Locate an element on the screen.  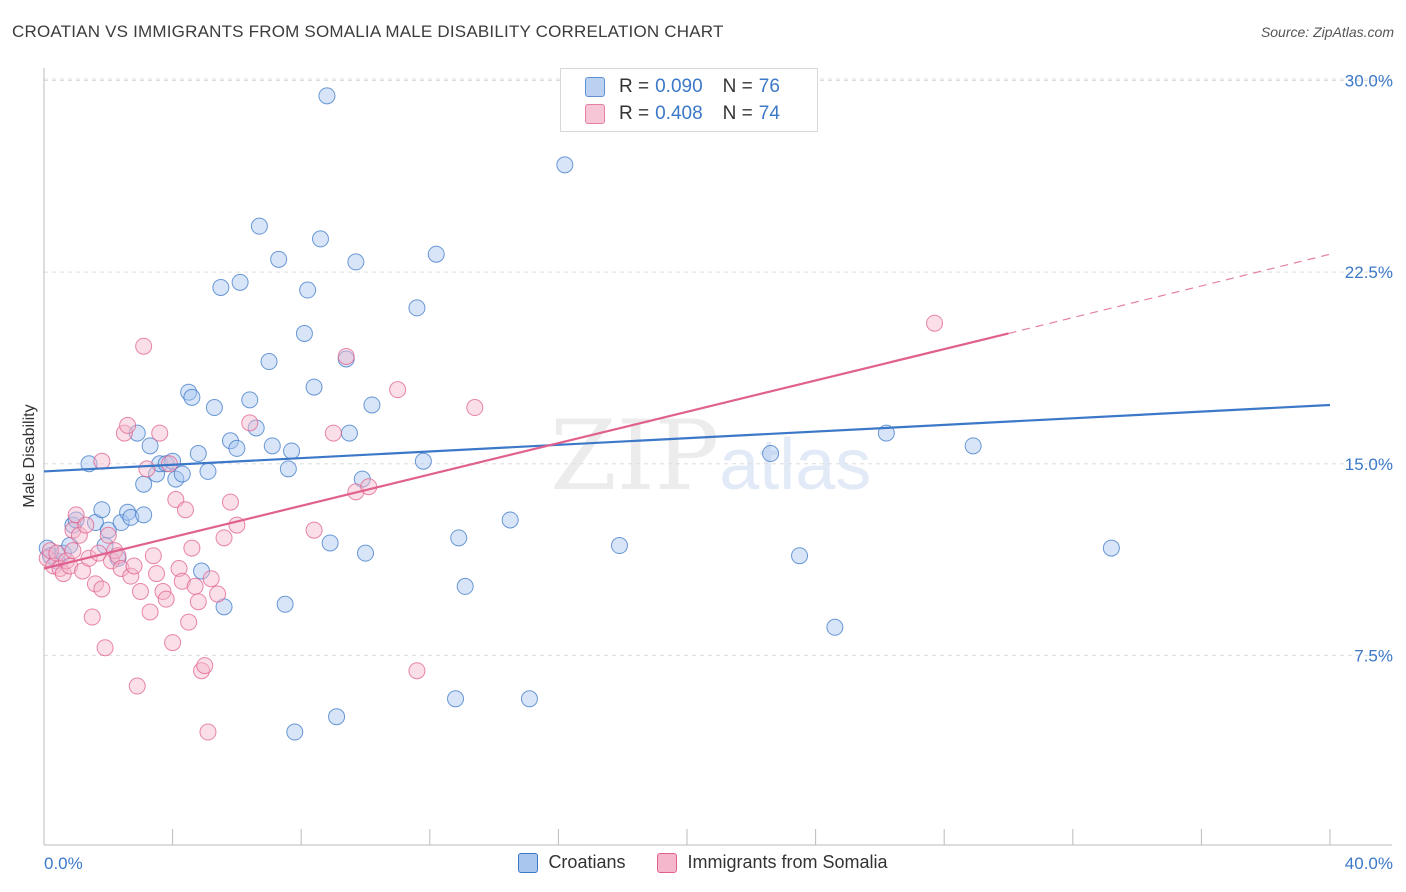
bottom-legend-swatch-pink is located at coordinates (667, 862).